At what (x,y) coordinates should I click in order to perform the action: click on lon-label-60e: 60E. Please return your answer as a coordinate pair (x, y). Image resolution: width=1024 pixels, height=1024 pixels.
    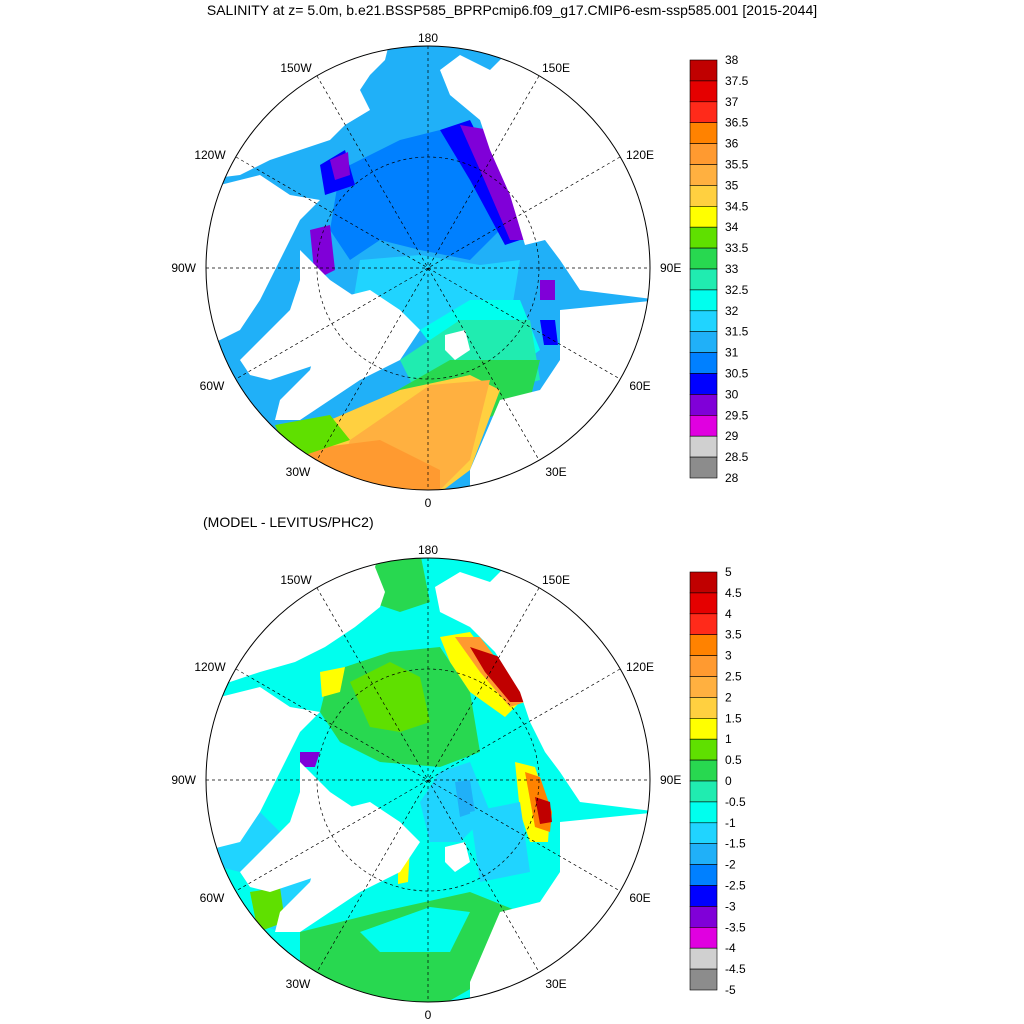
    Looking at the image, I should click on (639, 898).